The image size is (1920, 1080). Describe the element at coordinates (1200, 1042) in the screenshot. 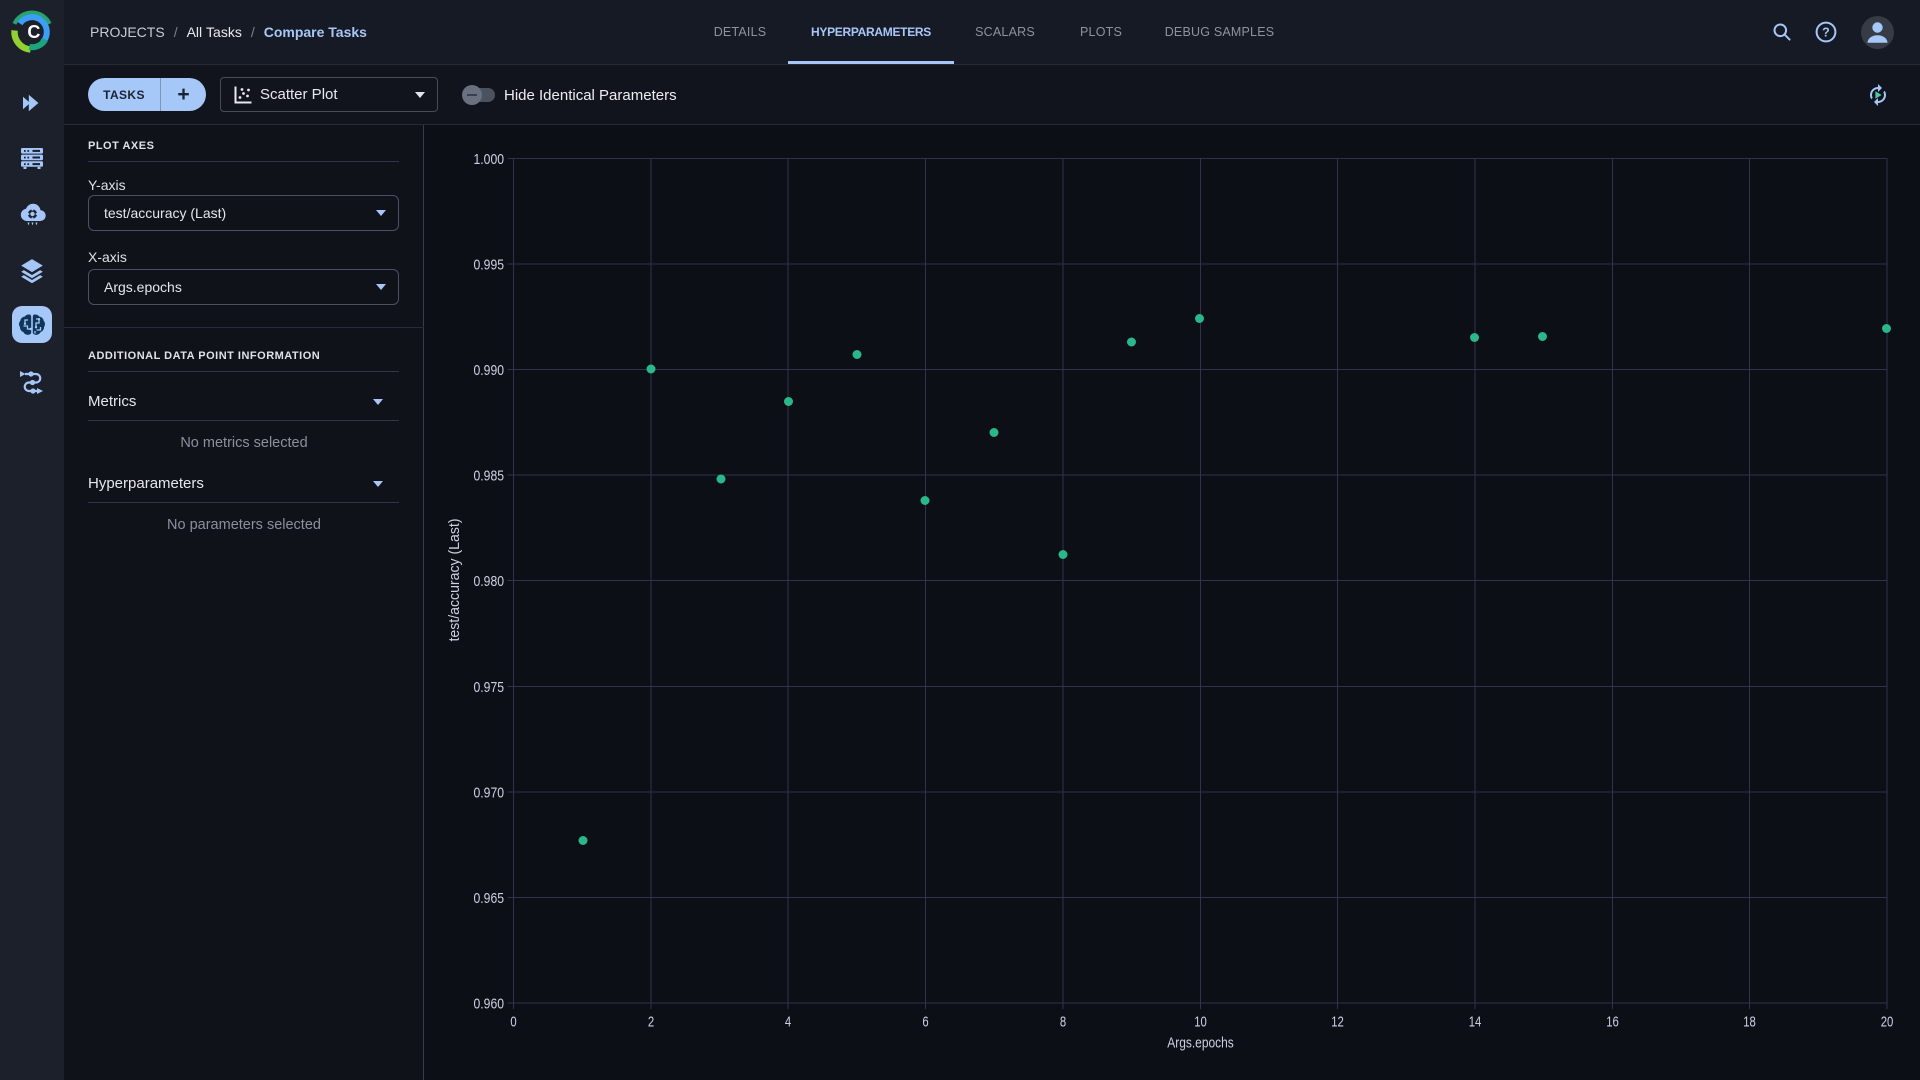

I see `svg-text: Args.epochs` at that location.